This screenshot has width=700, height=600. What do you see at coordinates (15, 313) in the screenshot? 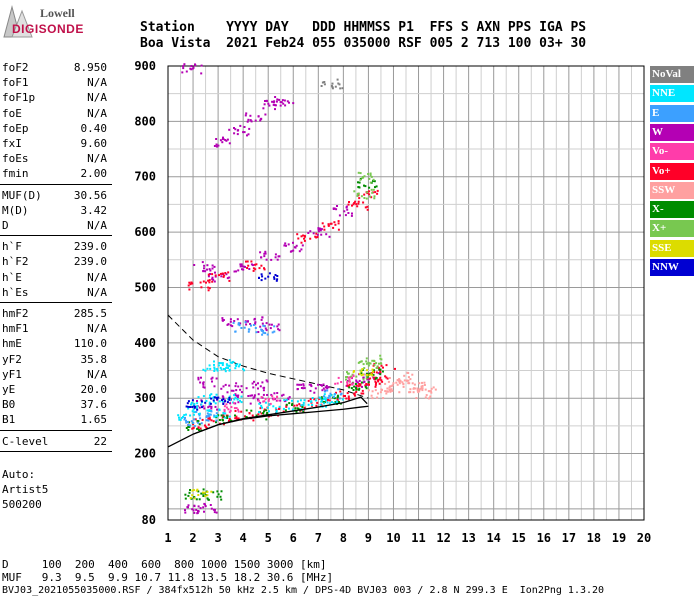
I see `param-name: hmF2` at bounding box center [15, 313].